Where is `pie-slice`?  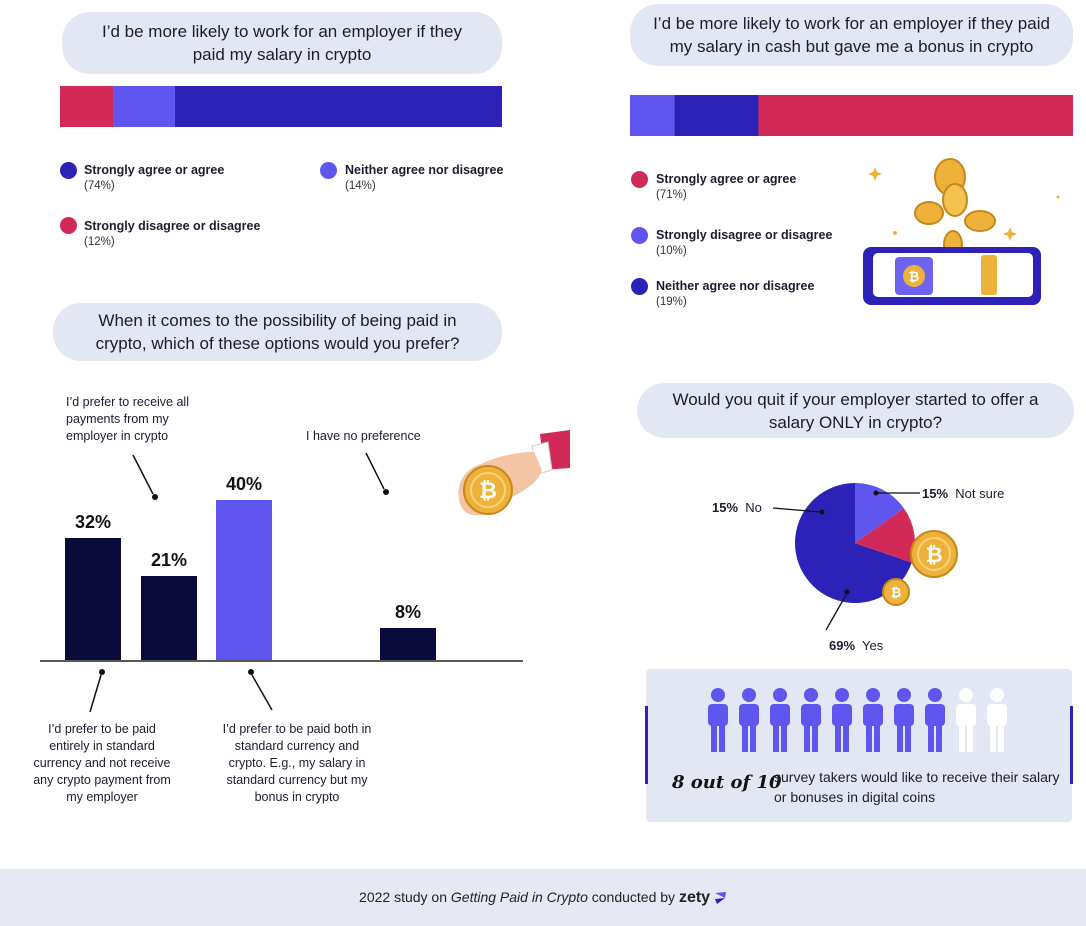
pie-slice is located at coordinates (885, 535).